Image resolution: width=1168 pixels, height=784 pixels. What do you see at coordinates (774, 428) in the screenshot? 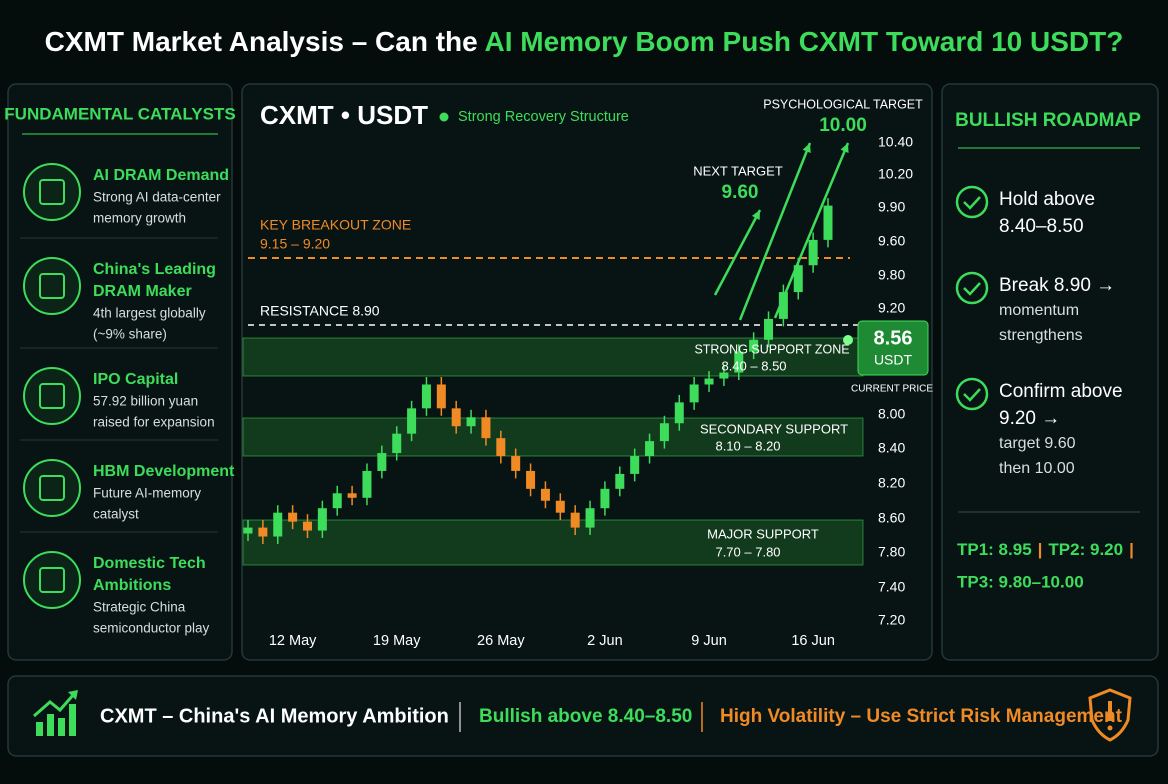
I see `annotation: SECONDARY SUPPORT` at bounding box center [774, 428].